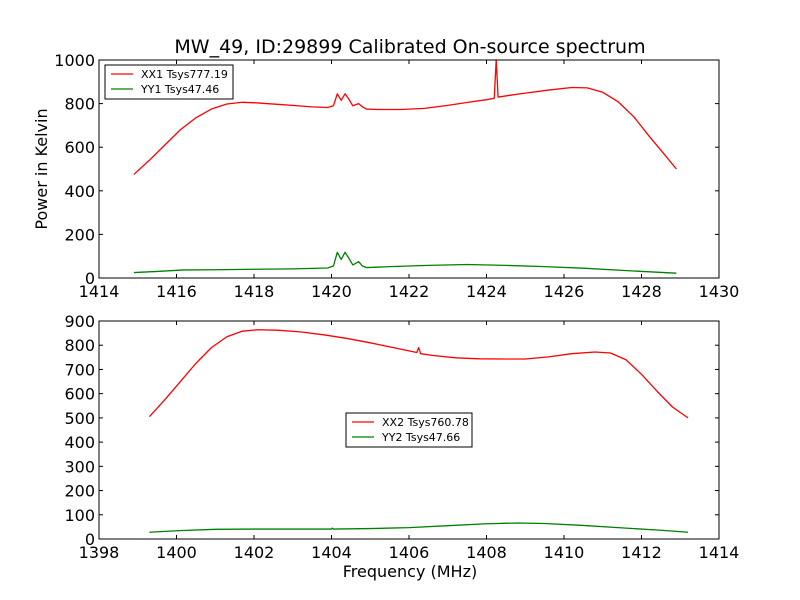 The width and height of the screenshot is (800, 600). Describe the element at coordinates (176, 291) in the screenshot. I see `x-tick-label: 1416` at that location.